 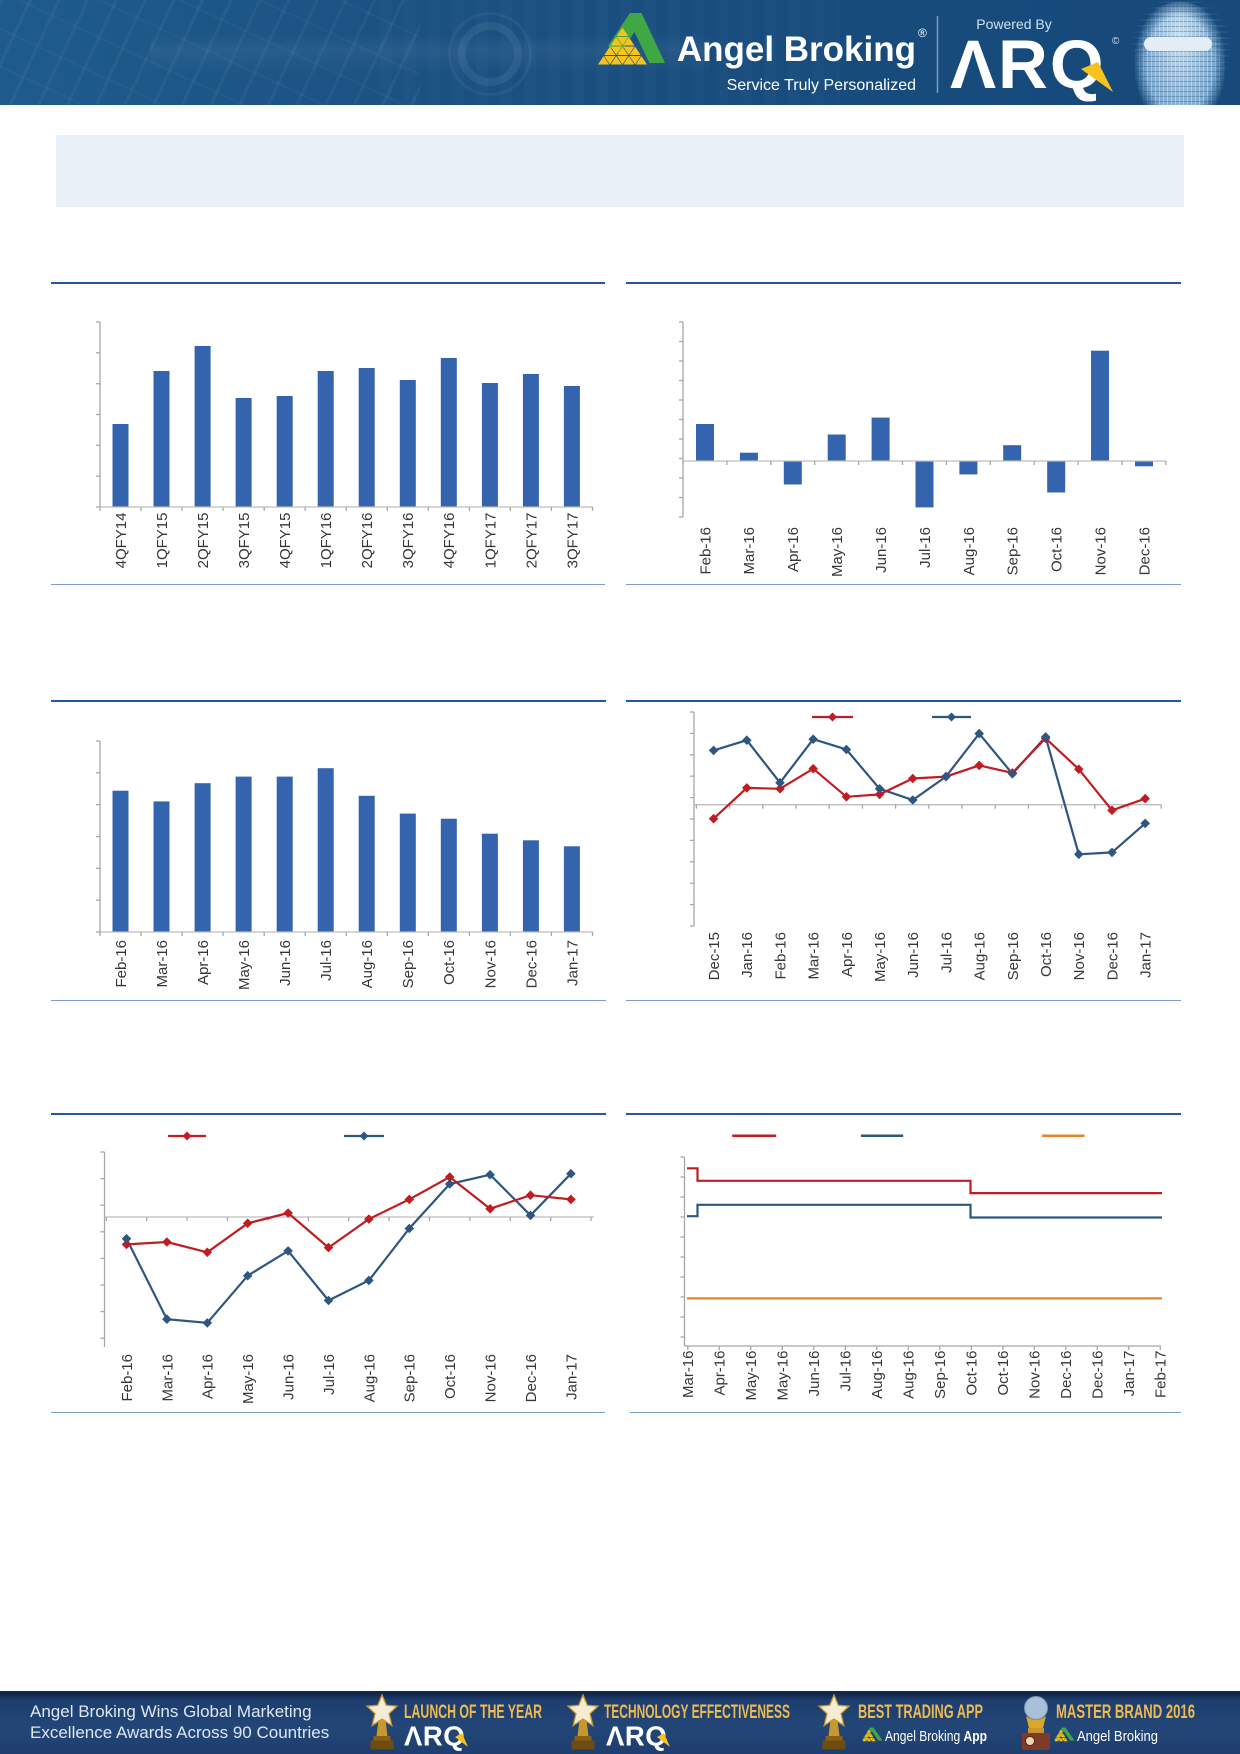 I want to click on svg-text: 1QFY15, so click(x=162, y=541).